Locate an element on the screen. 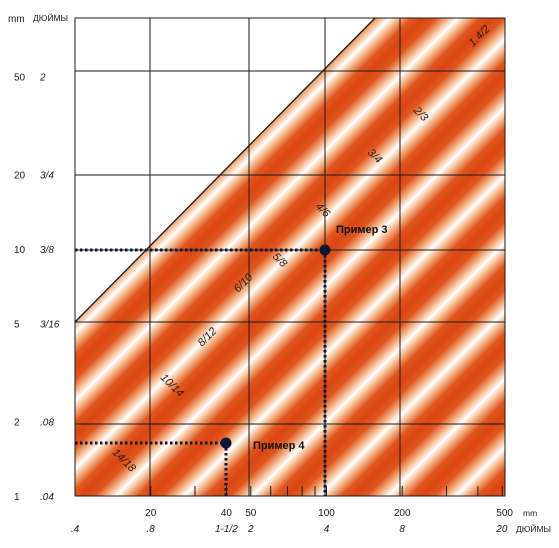 Image resolution: width=559 pixels, height=548 pixels. x-tick-label-mm: 200 is located at coordinates (402, 513).